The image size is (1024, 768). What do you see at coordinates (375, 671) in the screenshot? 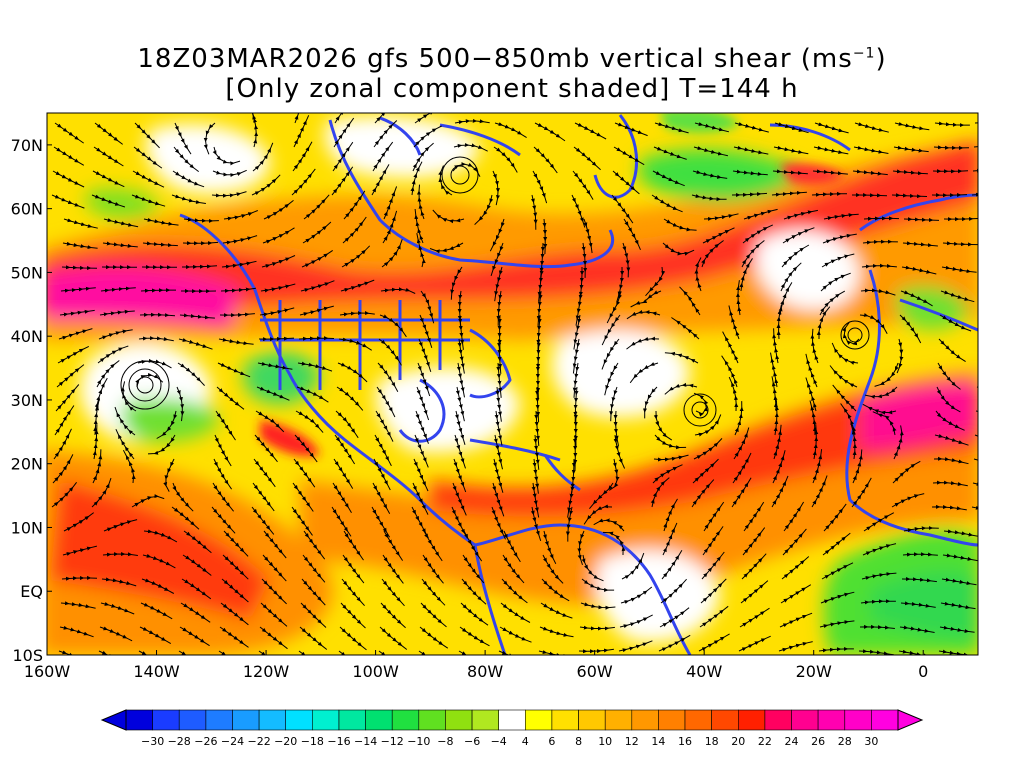
I see `lon-label: 100W` at bounding box center [375, 671].